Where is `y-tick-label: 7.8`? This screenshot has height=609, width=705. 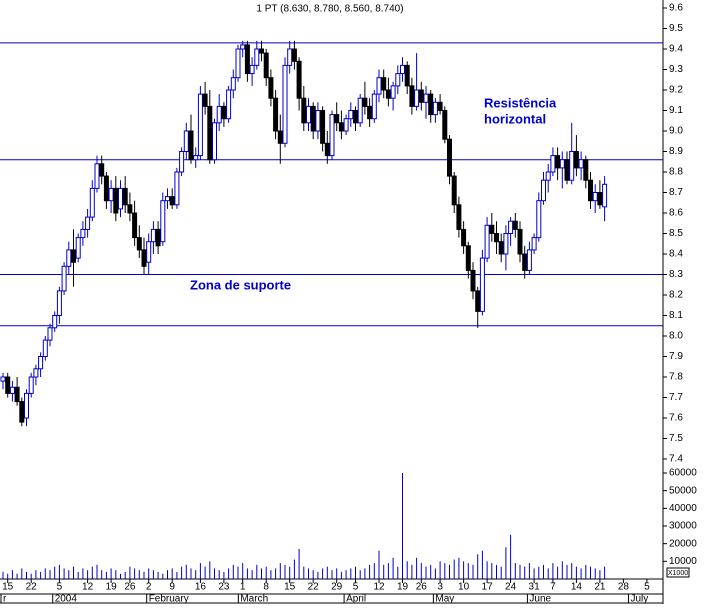
y-tick-label: 7.8 is located at coordinates (676, 377).